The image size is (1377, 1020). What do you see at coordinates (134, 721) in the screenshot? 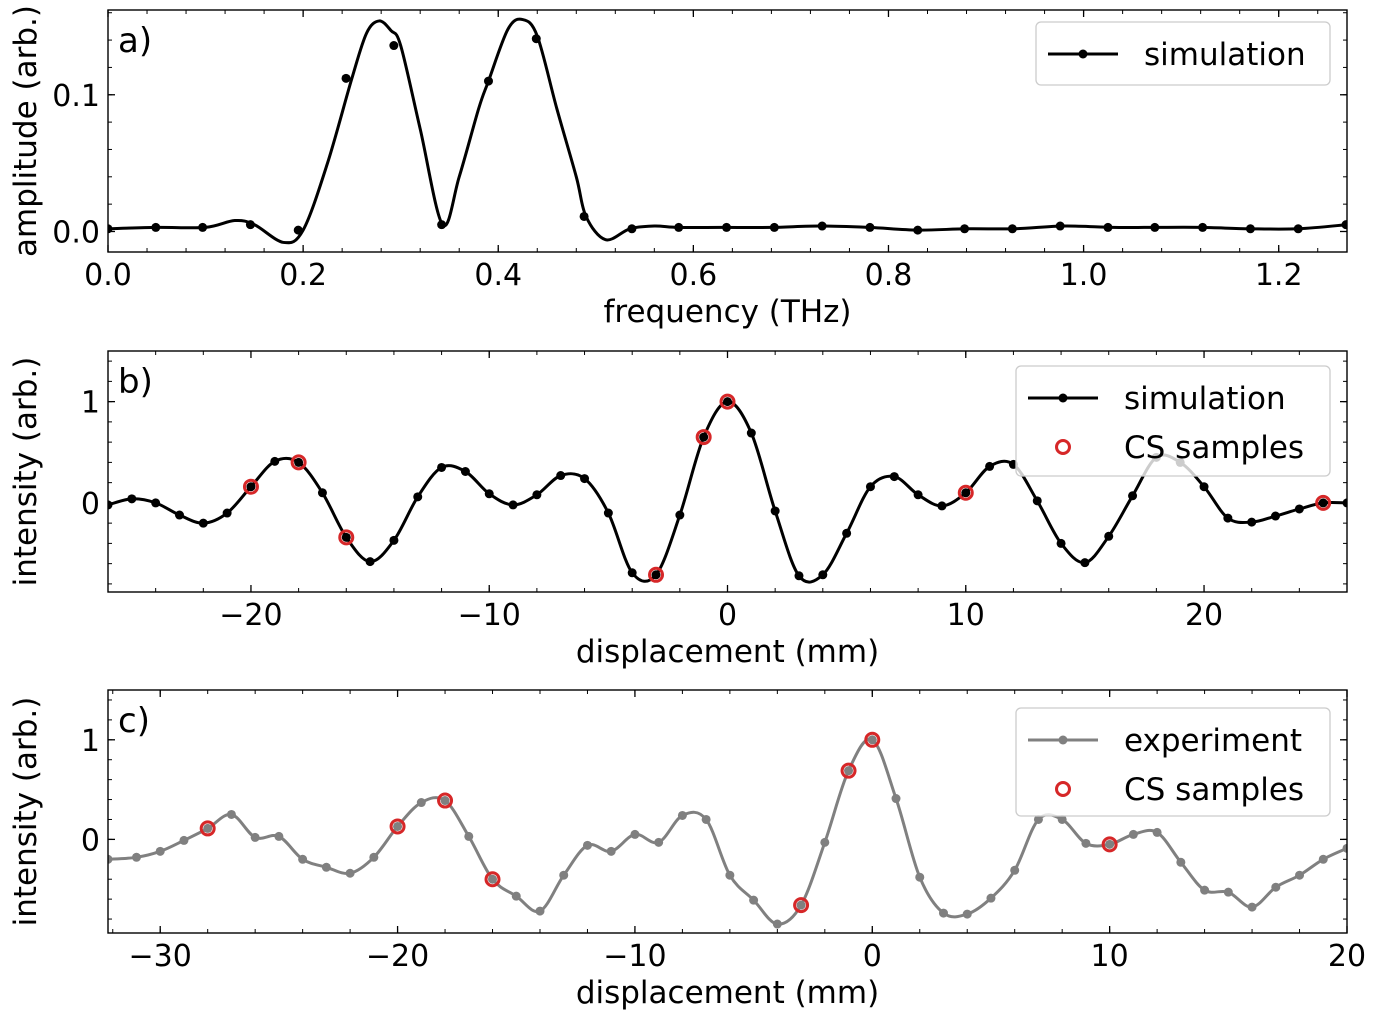
I see `panel-label: c)` at bounding box center [134, 721].